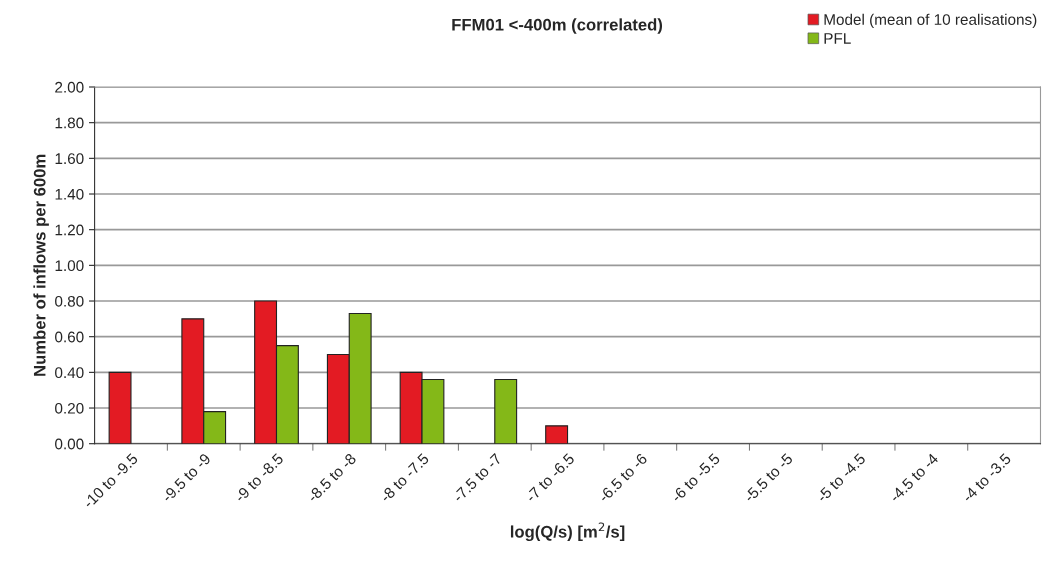 This screenshot has height=580, width=1051. Describe the element at coordinates (841, 477) in the screenshot. I see `x-tick-label: -5 to -4.5` at that location.